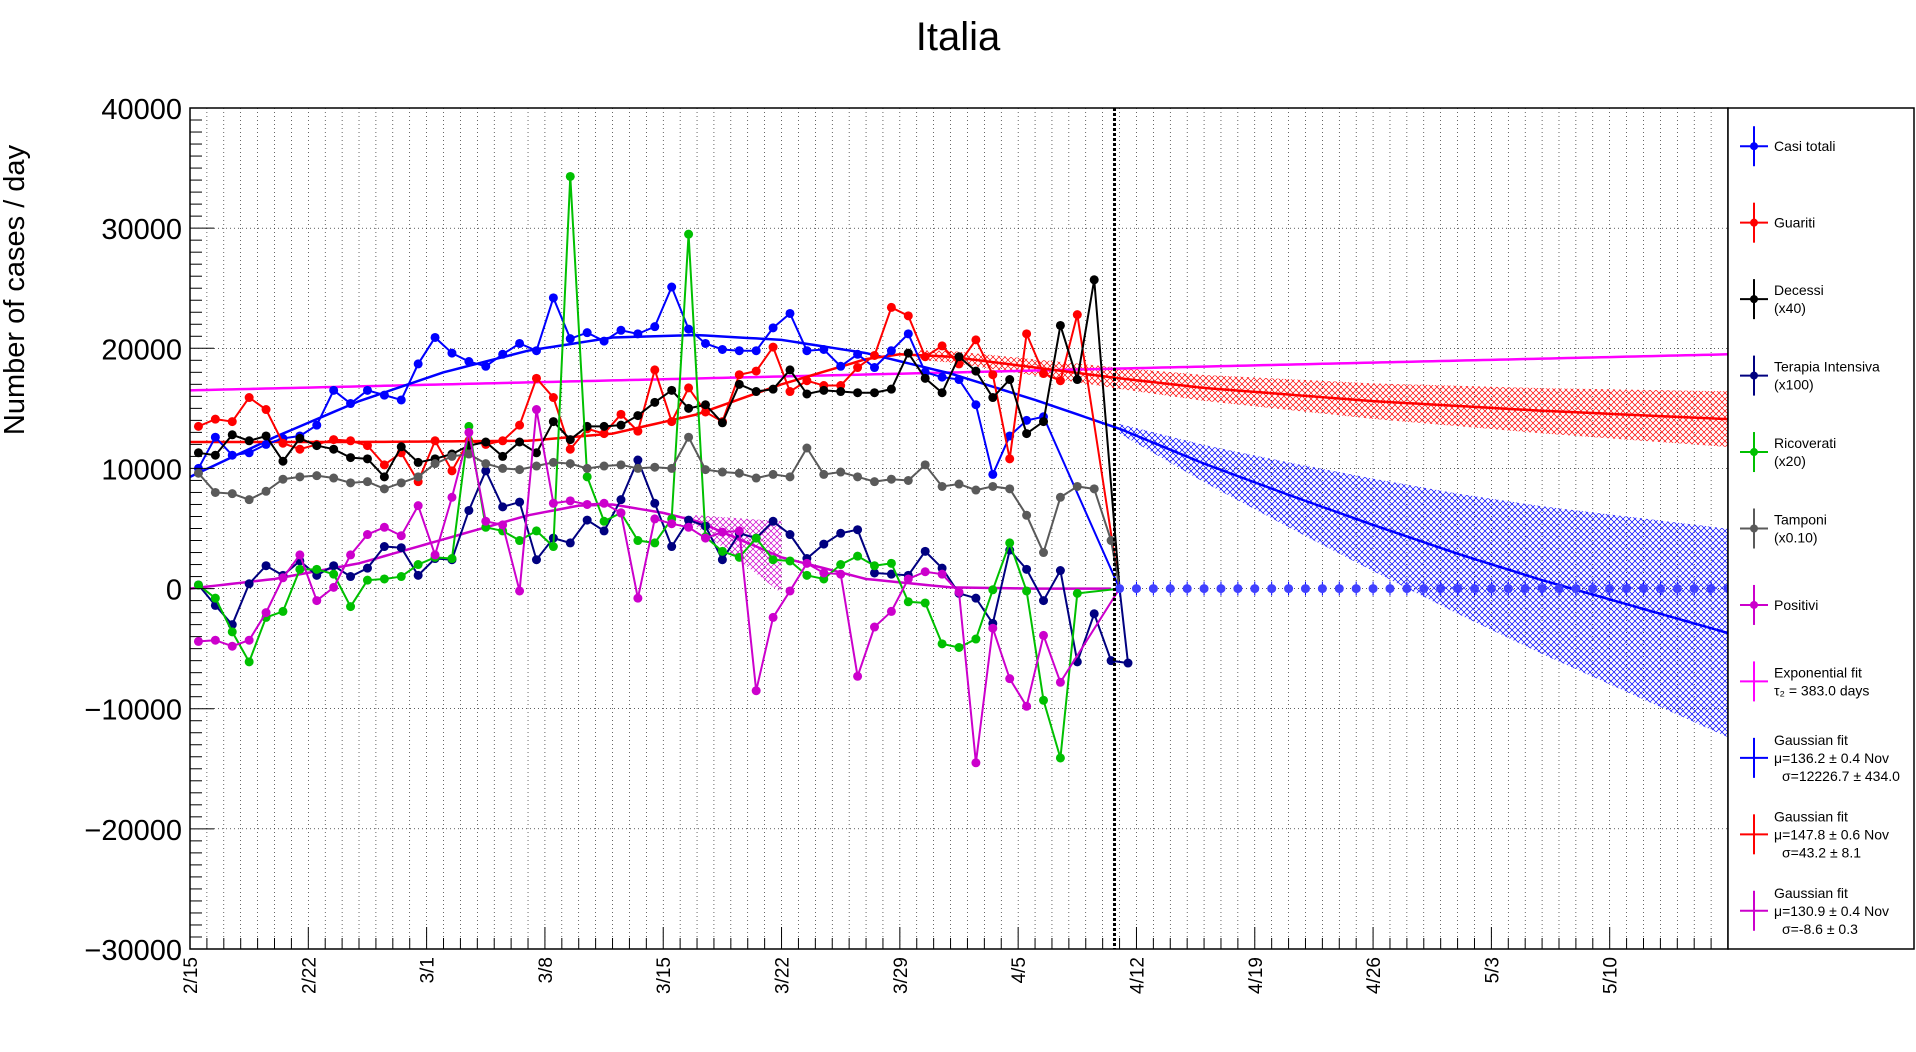 The height and width of the screenshot is (1052, 1916). I want to click on legend-label: (x20), so click(1790, 461).